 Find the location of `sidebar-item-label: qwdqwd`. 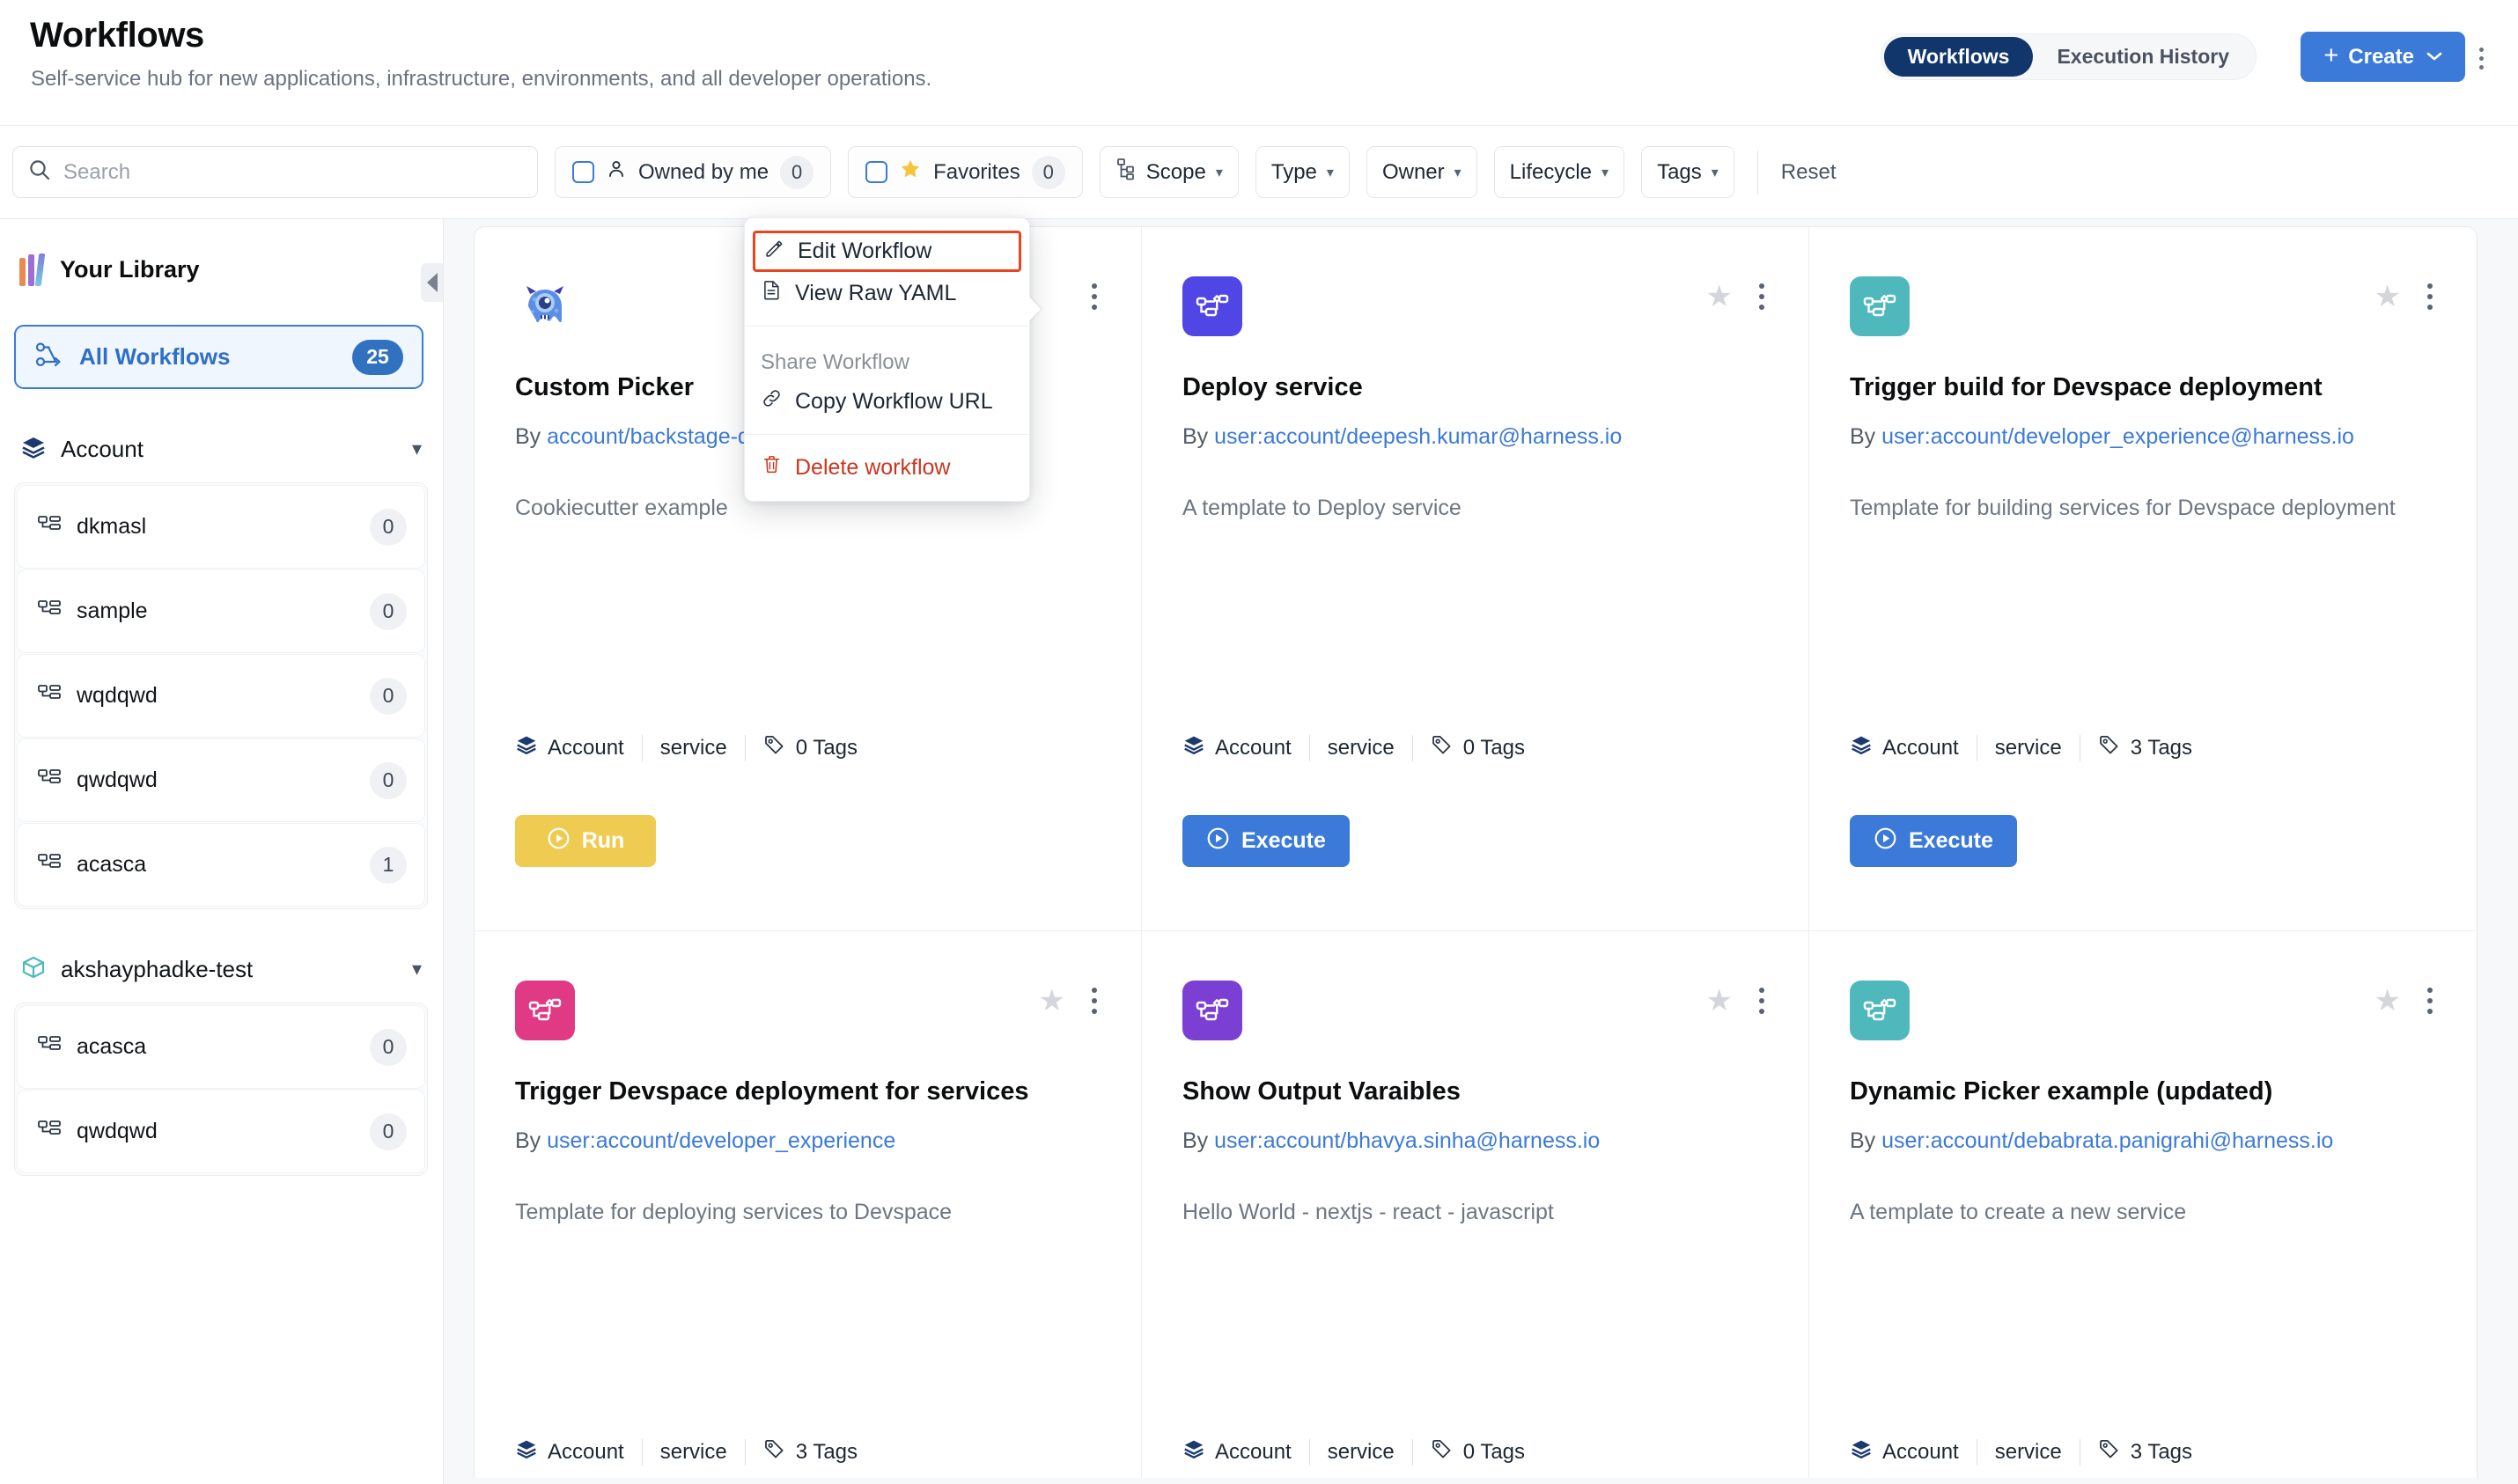

sidebar-item-label: qwdqwd is located at coordinates (117, 1131).